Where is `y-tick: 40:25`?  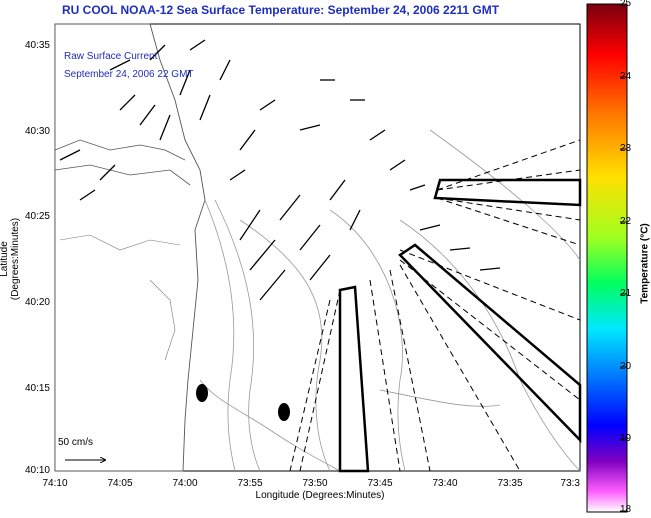
y-tick: 40:25 is located at coordinates (37, 216).